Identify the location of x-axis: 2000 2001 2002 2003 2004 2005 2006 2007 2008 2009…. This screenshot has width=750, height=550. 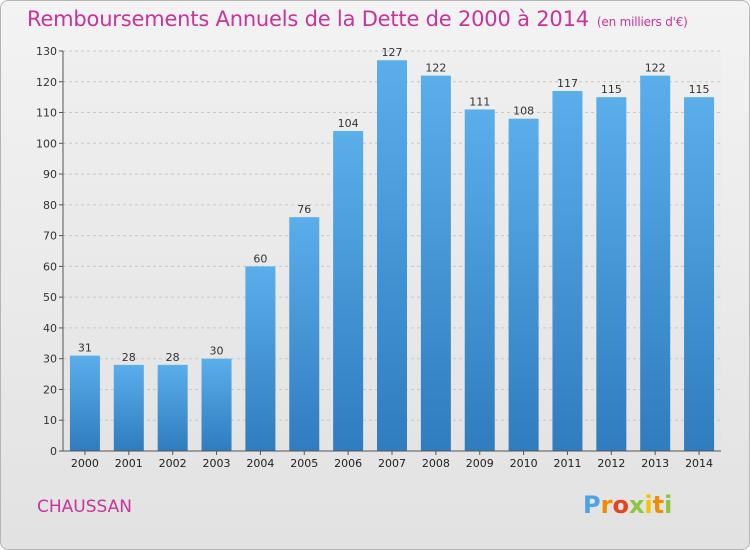
(392, 460).